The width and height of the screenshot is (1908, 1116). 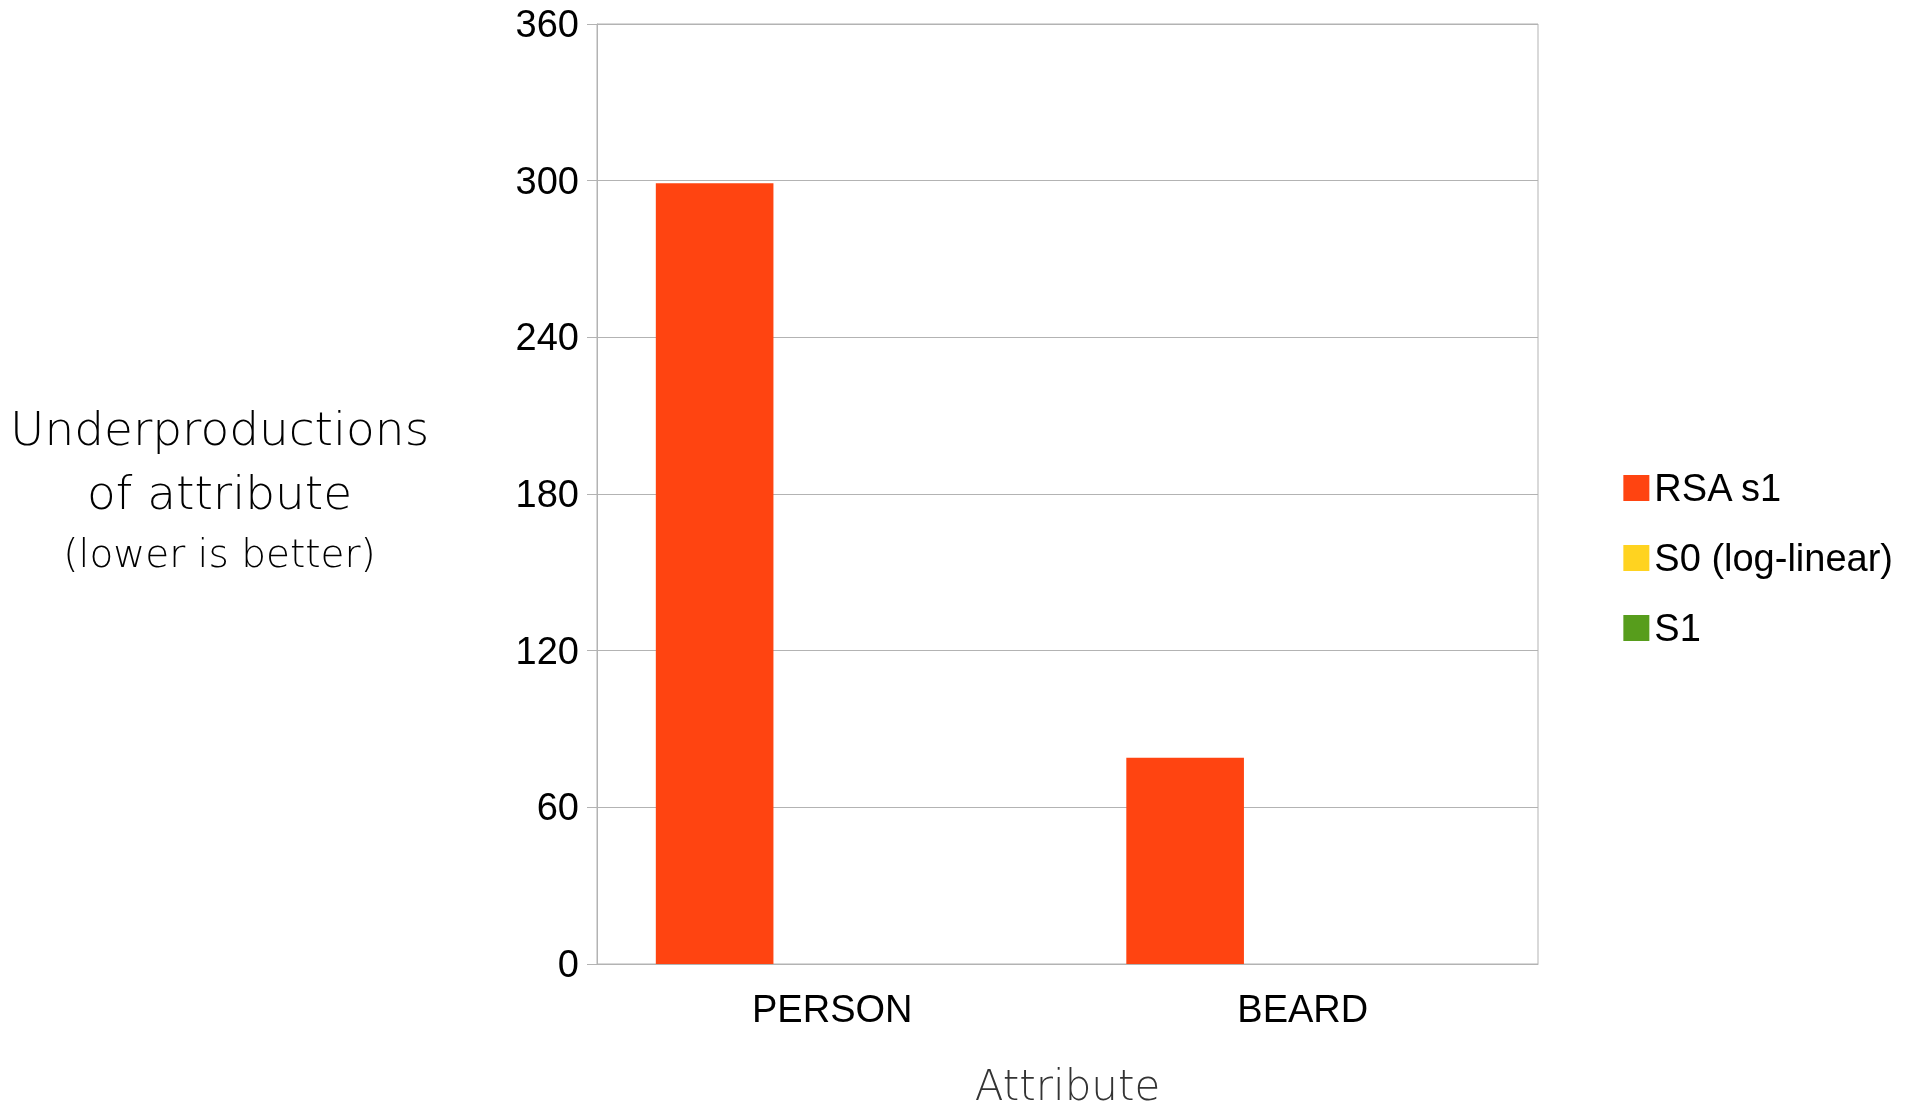 What do you see at coordinates (557, 807) in the screenshot?
I see `y-tick-label: 60` at bounding box center [557, 807].